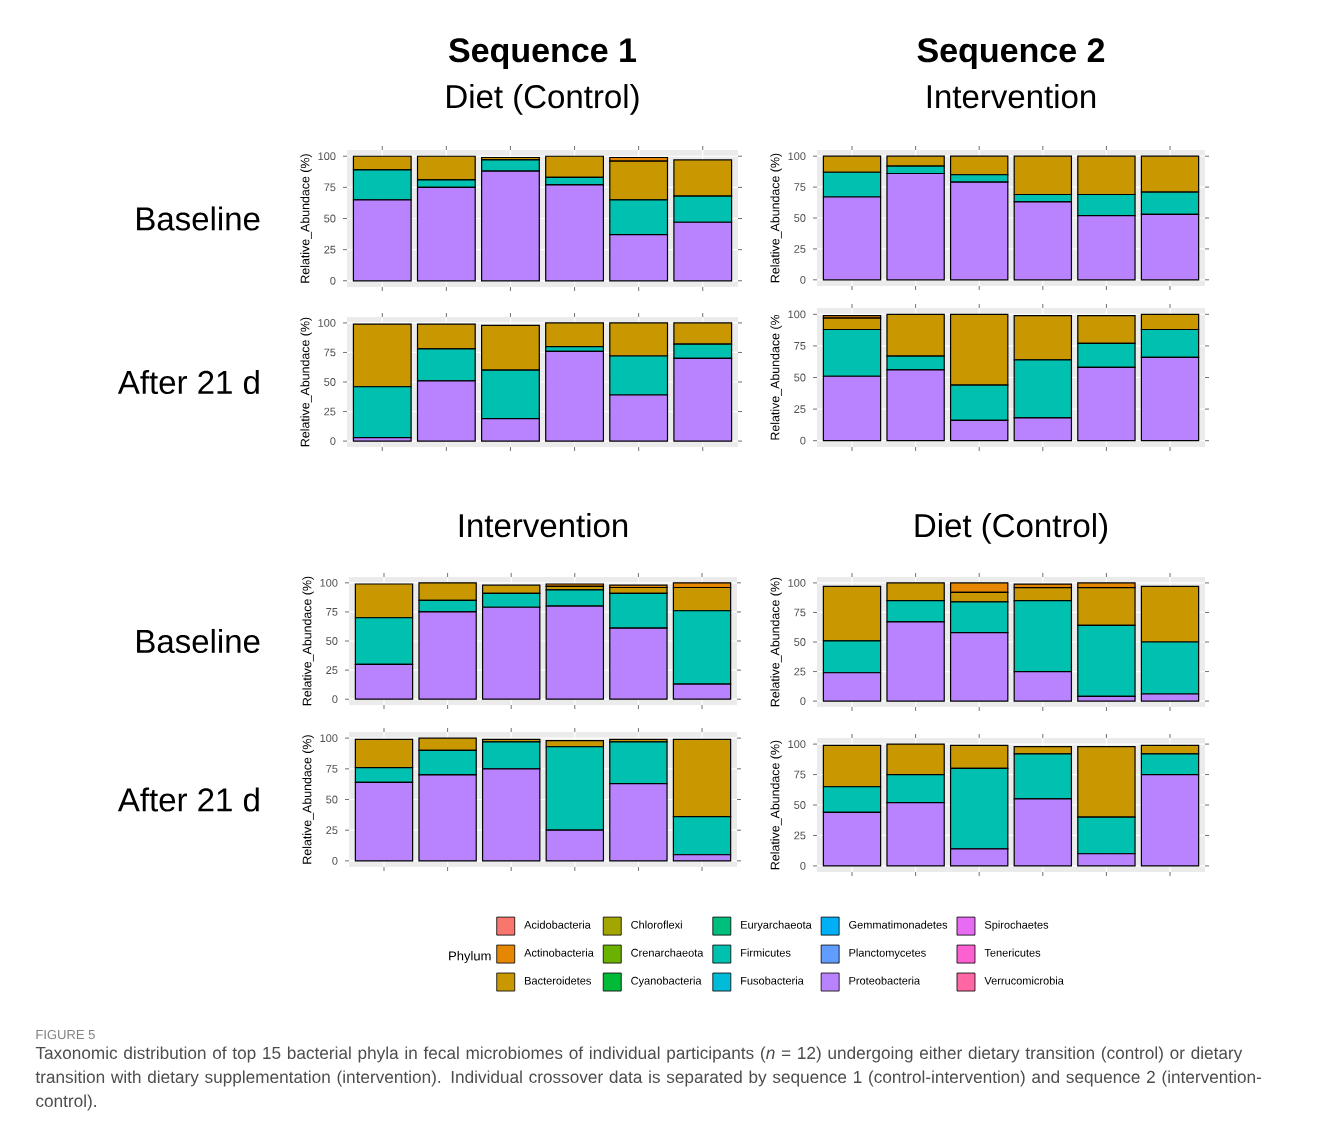 Image resolution: width=1325 pixels, height=1146 pixels. I want to click on text: Taxonomic distribution of top 15 bacterial phyla in fecal microbiomes of individual participants (n = 12) undergoing either dietary transition (control) or dietary transition with dietary supplementation (intervention). Individual crossover data is separated by sequence 1 (control-intervention) and sequence 2 (intervention-control)., so click(648, 1078).